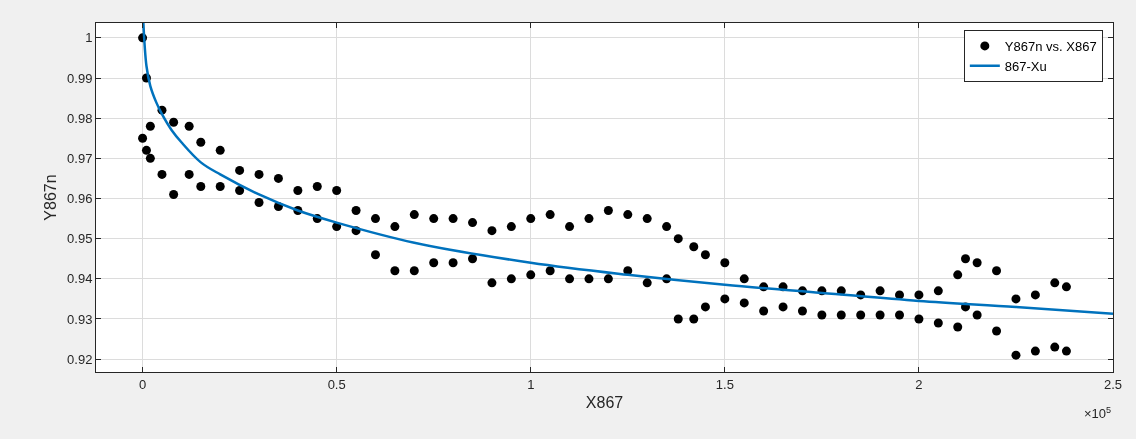 This screenshot has width=1136, height=439. I want to click on y-tick-label: 0.95, so click(80, 239).